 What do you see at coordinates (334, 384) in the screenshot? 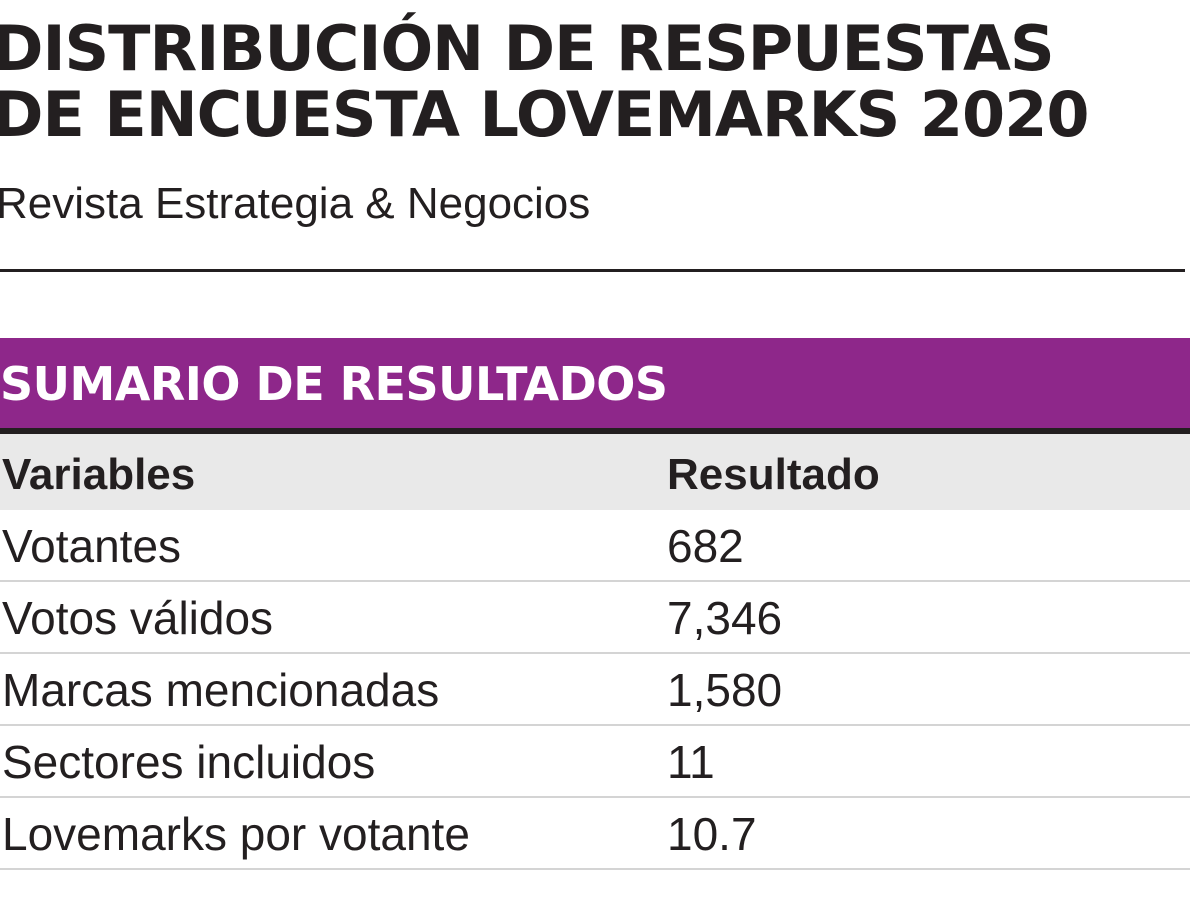
I see `section-label: SUMARIO DE RESULTADOS` at bounding box center [334, 384].